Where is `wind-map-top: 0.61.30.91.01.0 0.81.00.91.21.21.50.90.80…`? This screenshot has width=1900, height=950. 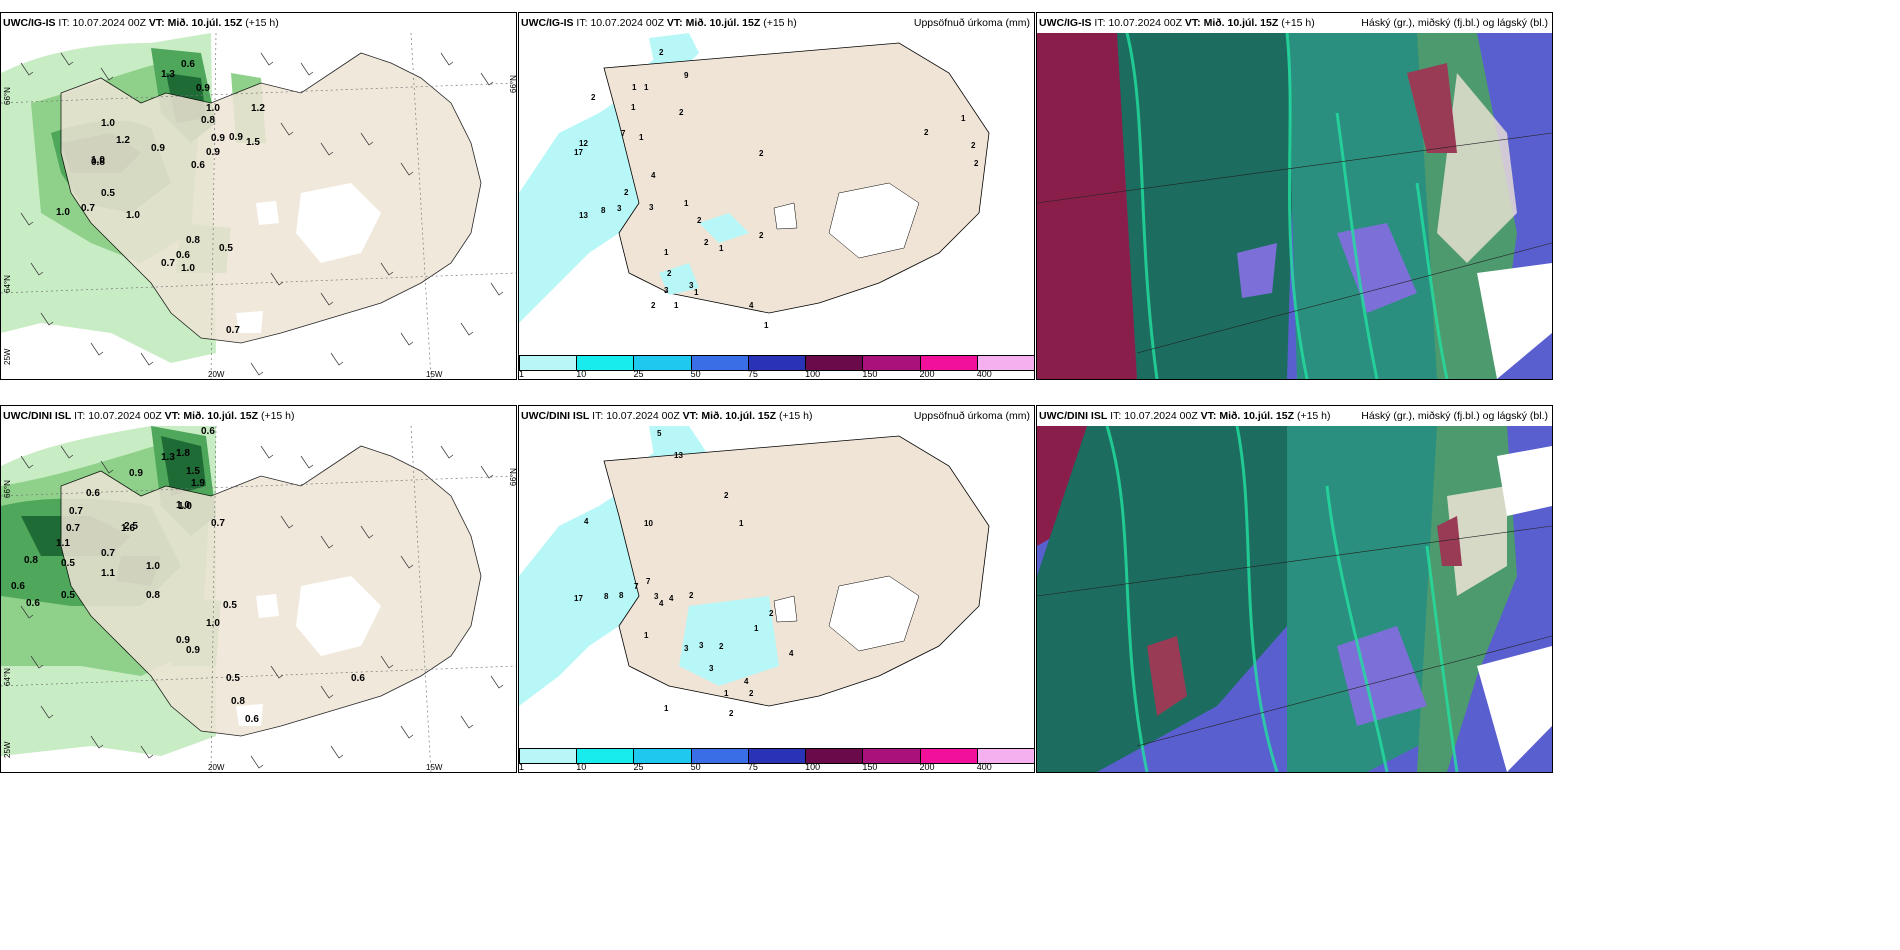
wind-map-top: 0.61.30.91.01.0 0.81.00.91.21.21.50.90.80… is located at coordinates (258, 206).